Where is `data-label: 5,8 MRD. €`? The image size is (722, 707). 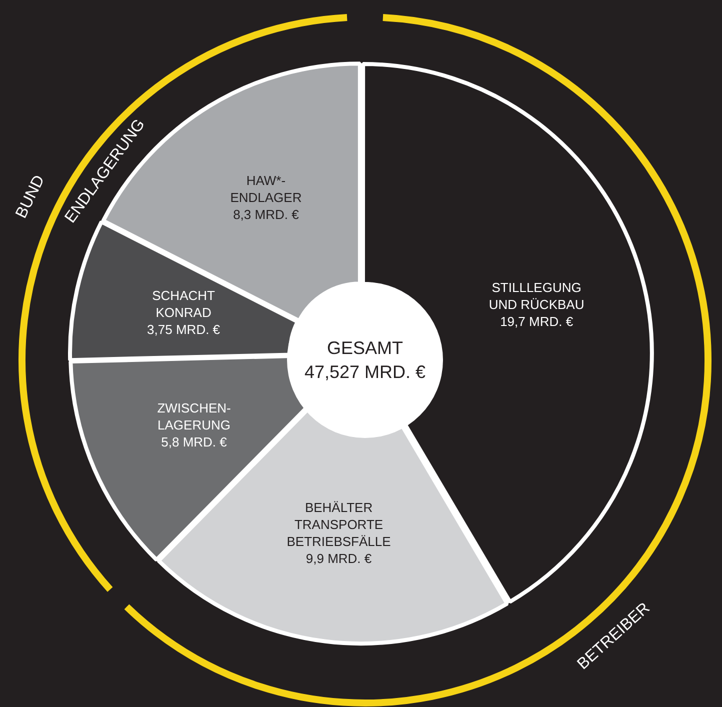 data-label: 5,8 MRD. € is located at coordinates (194, 442).